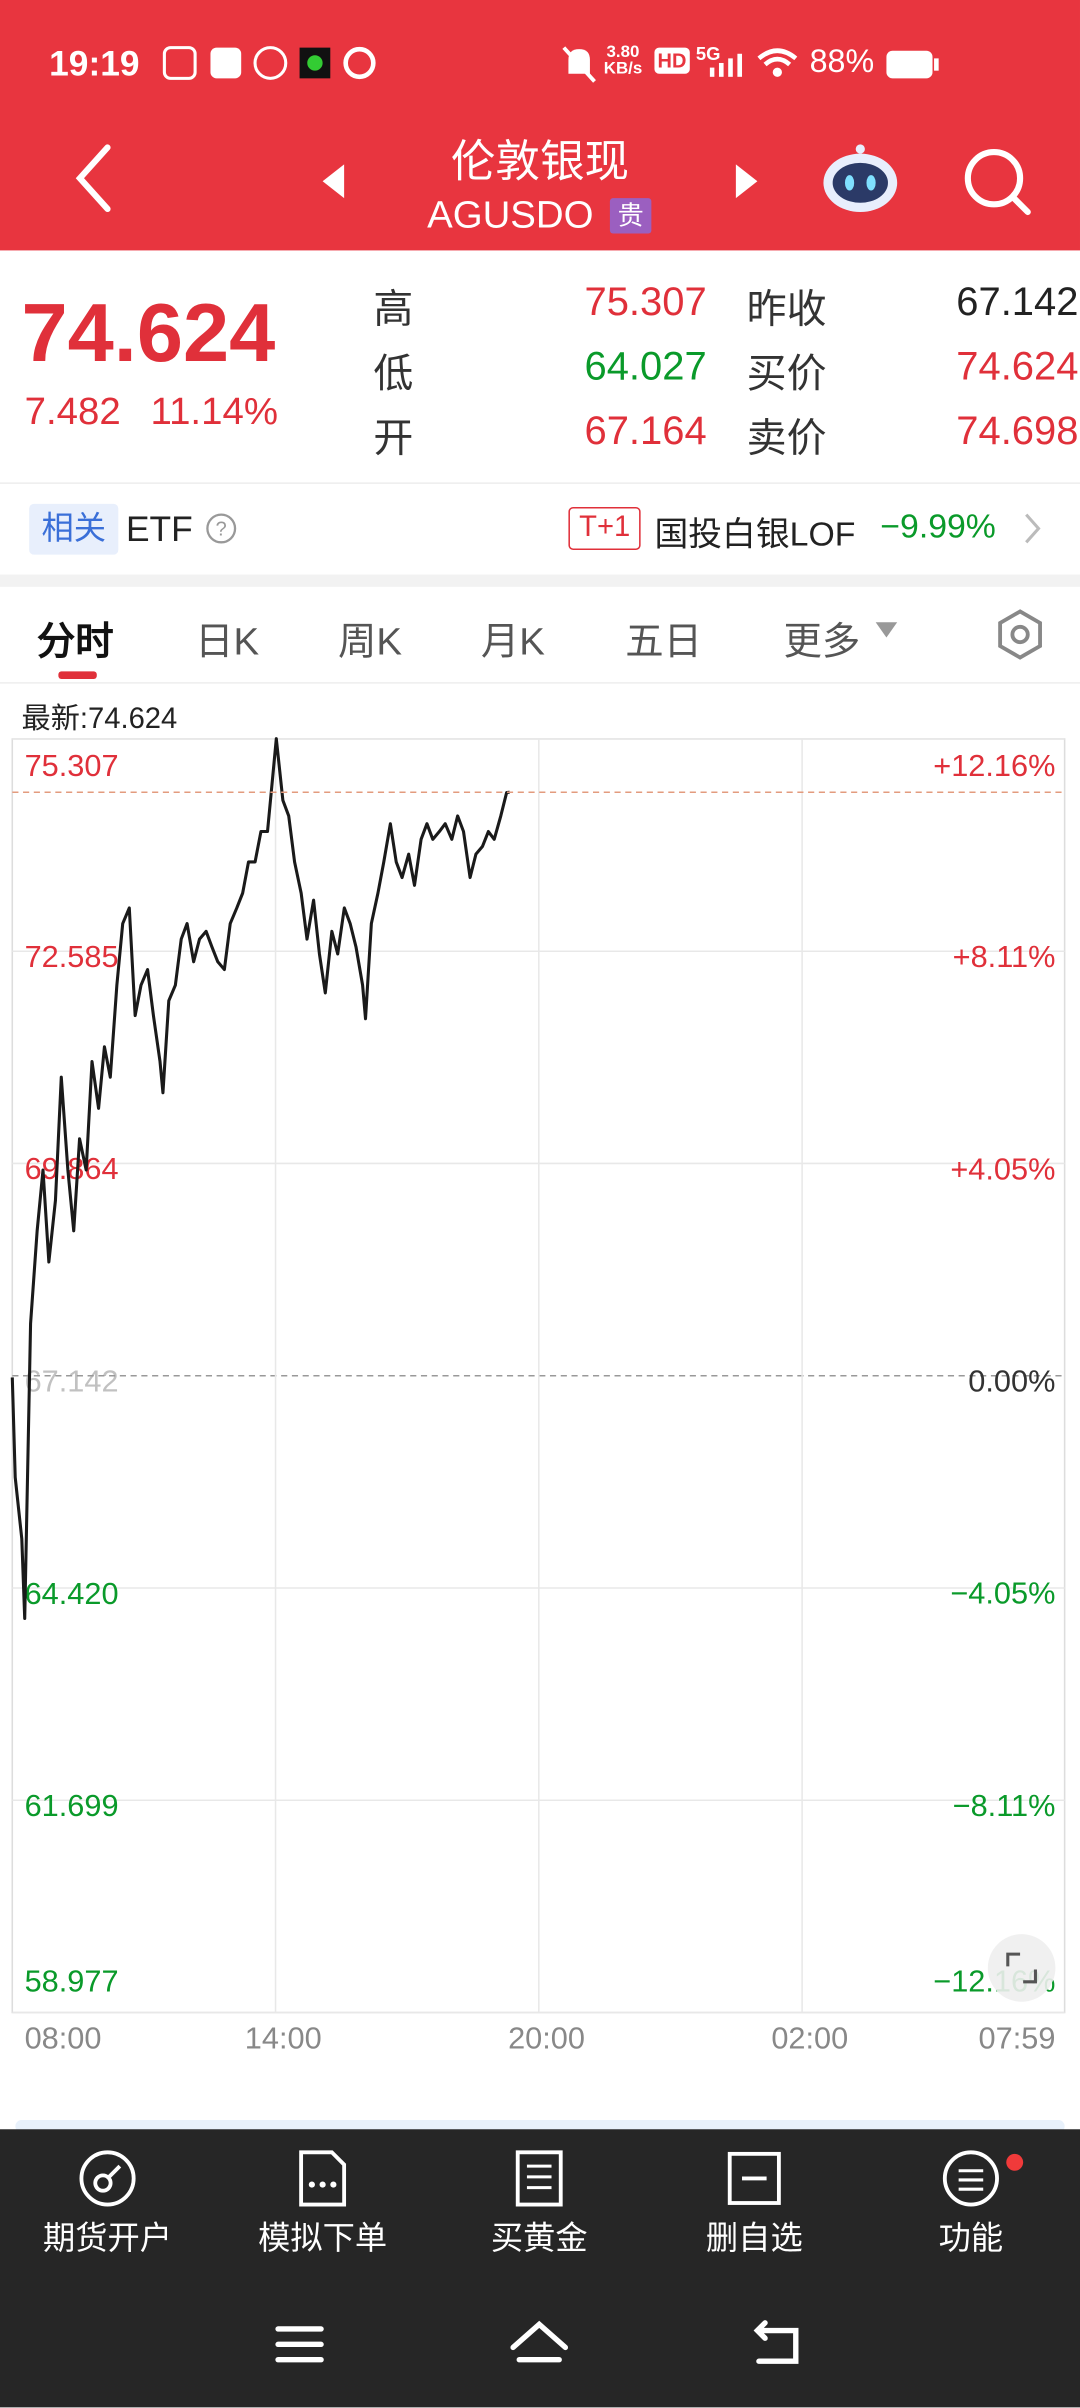 The height and width of the screenshot is (2408, 1080). What do you see at coordinates (72, 412) in the screenshot?
I see `price-change: 7.482` at bounding box center [72, 412].